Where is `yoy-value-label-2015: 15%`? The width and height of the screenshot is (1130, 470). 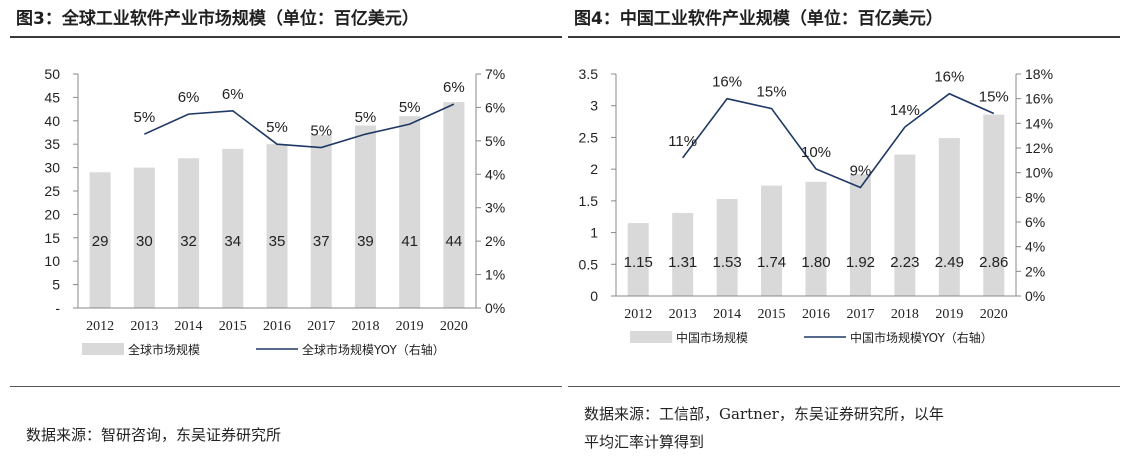
yoy-value-label-2015: 15% is located at coordinates (772, 92).